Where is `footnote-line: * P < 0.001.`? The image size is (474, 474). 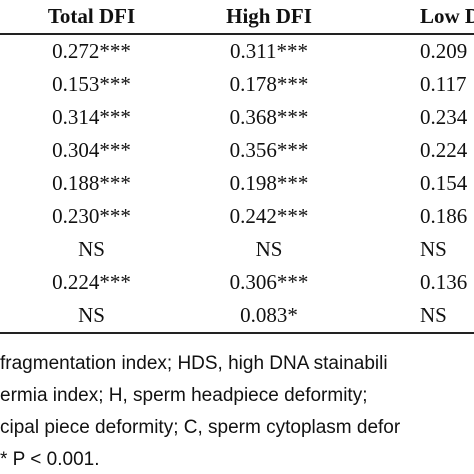 footnote-line: * P < 0.001. is located at coordinates (50, 459).